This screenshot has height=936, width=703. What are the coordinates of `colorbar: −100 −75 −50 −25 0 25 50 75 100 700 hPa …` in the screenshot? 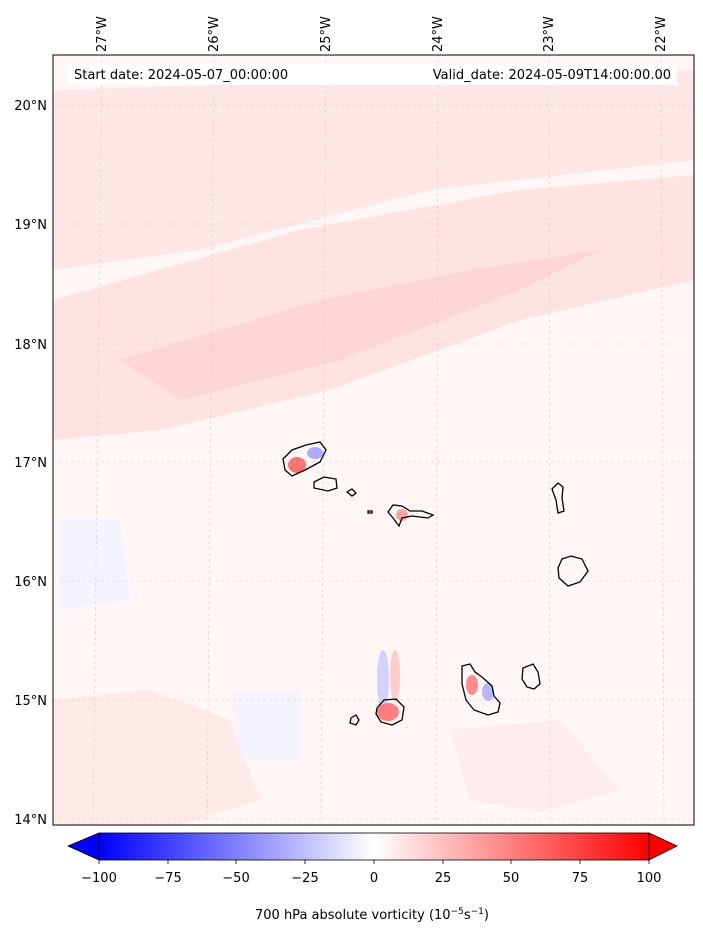 It's located at (372, 877).